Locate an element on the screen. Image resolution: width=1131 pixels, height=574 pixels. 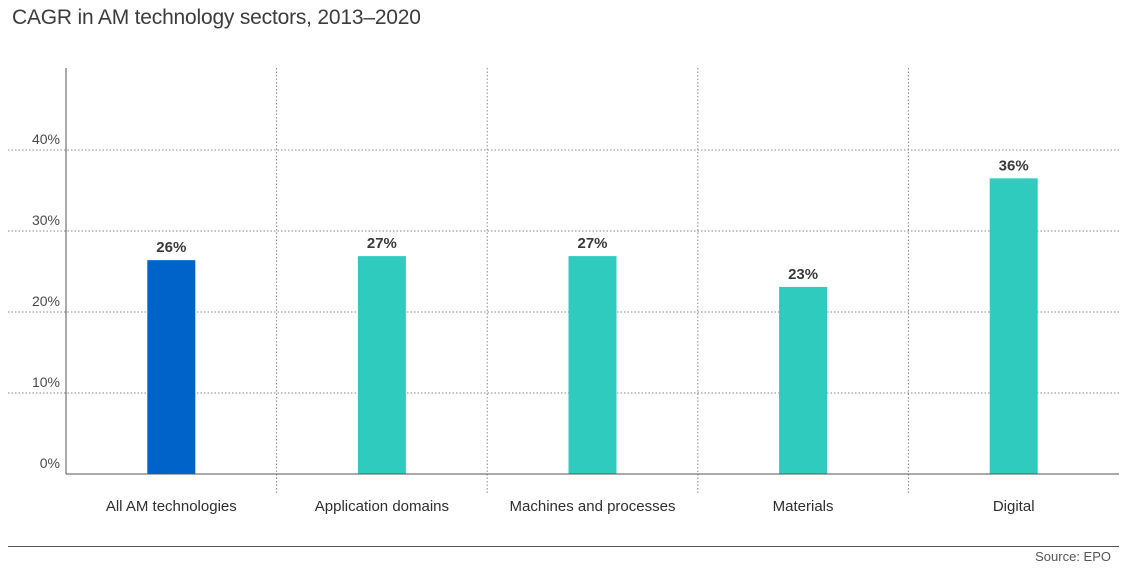
x-category-label: Digital is located at coordinates (1014, 506).